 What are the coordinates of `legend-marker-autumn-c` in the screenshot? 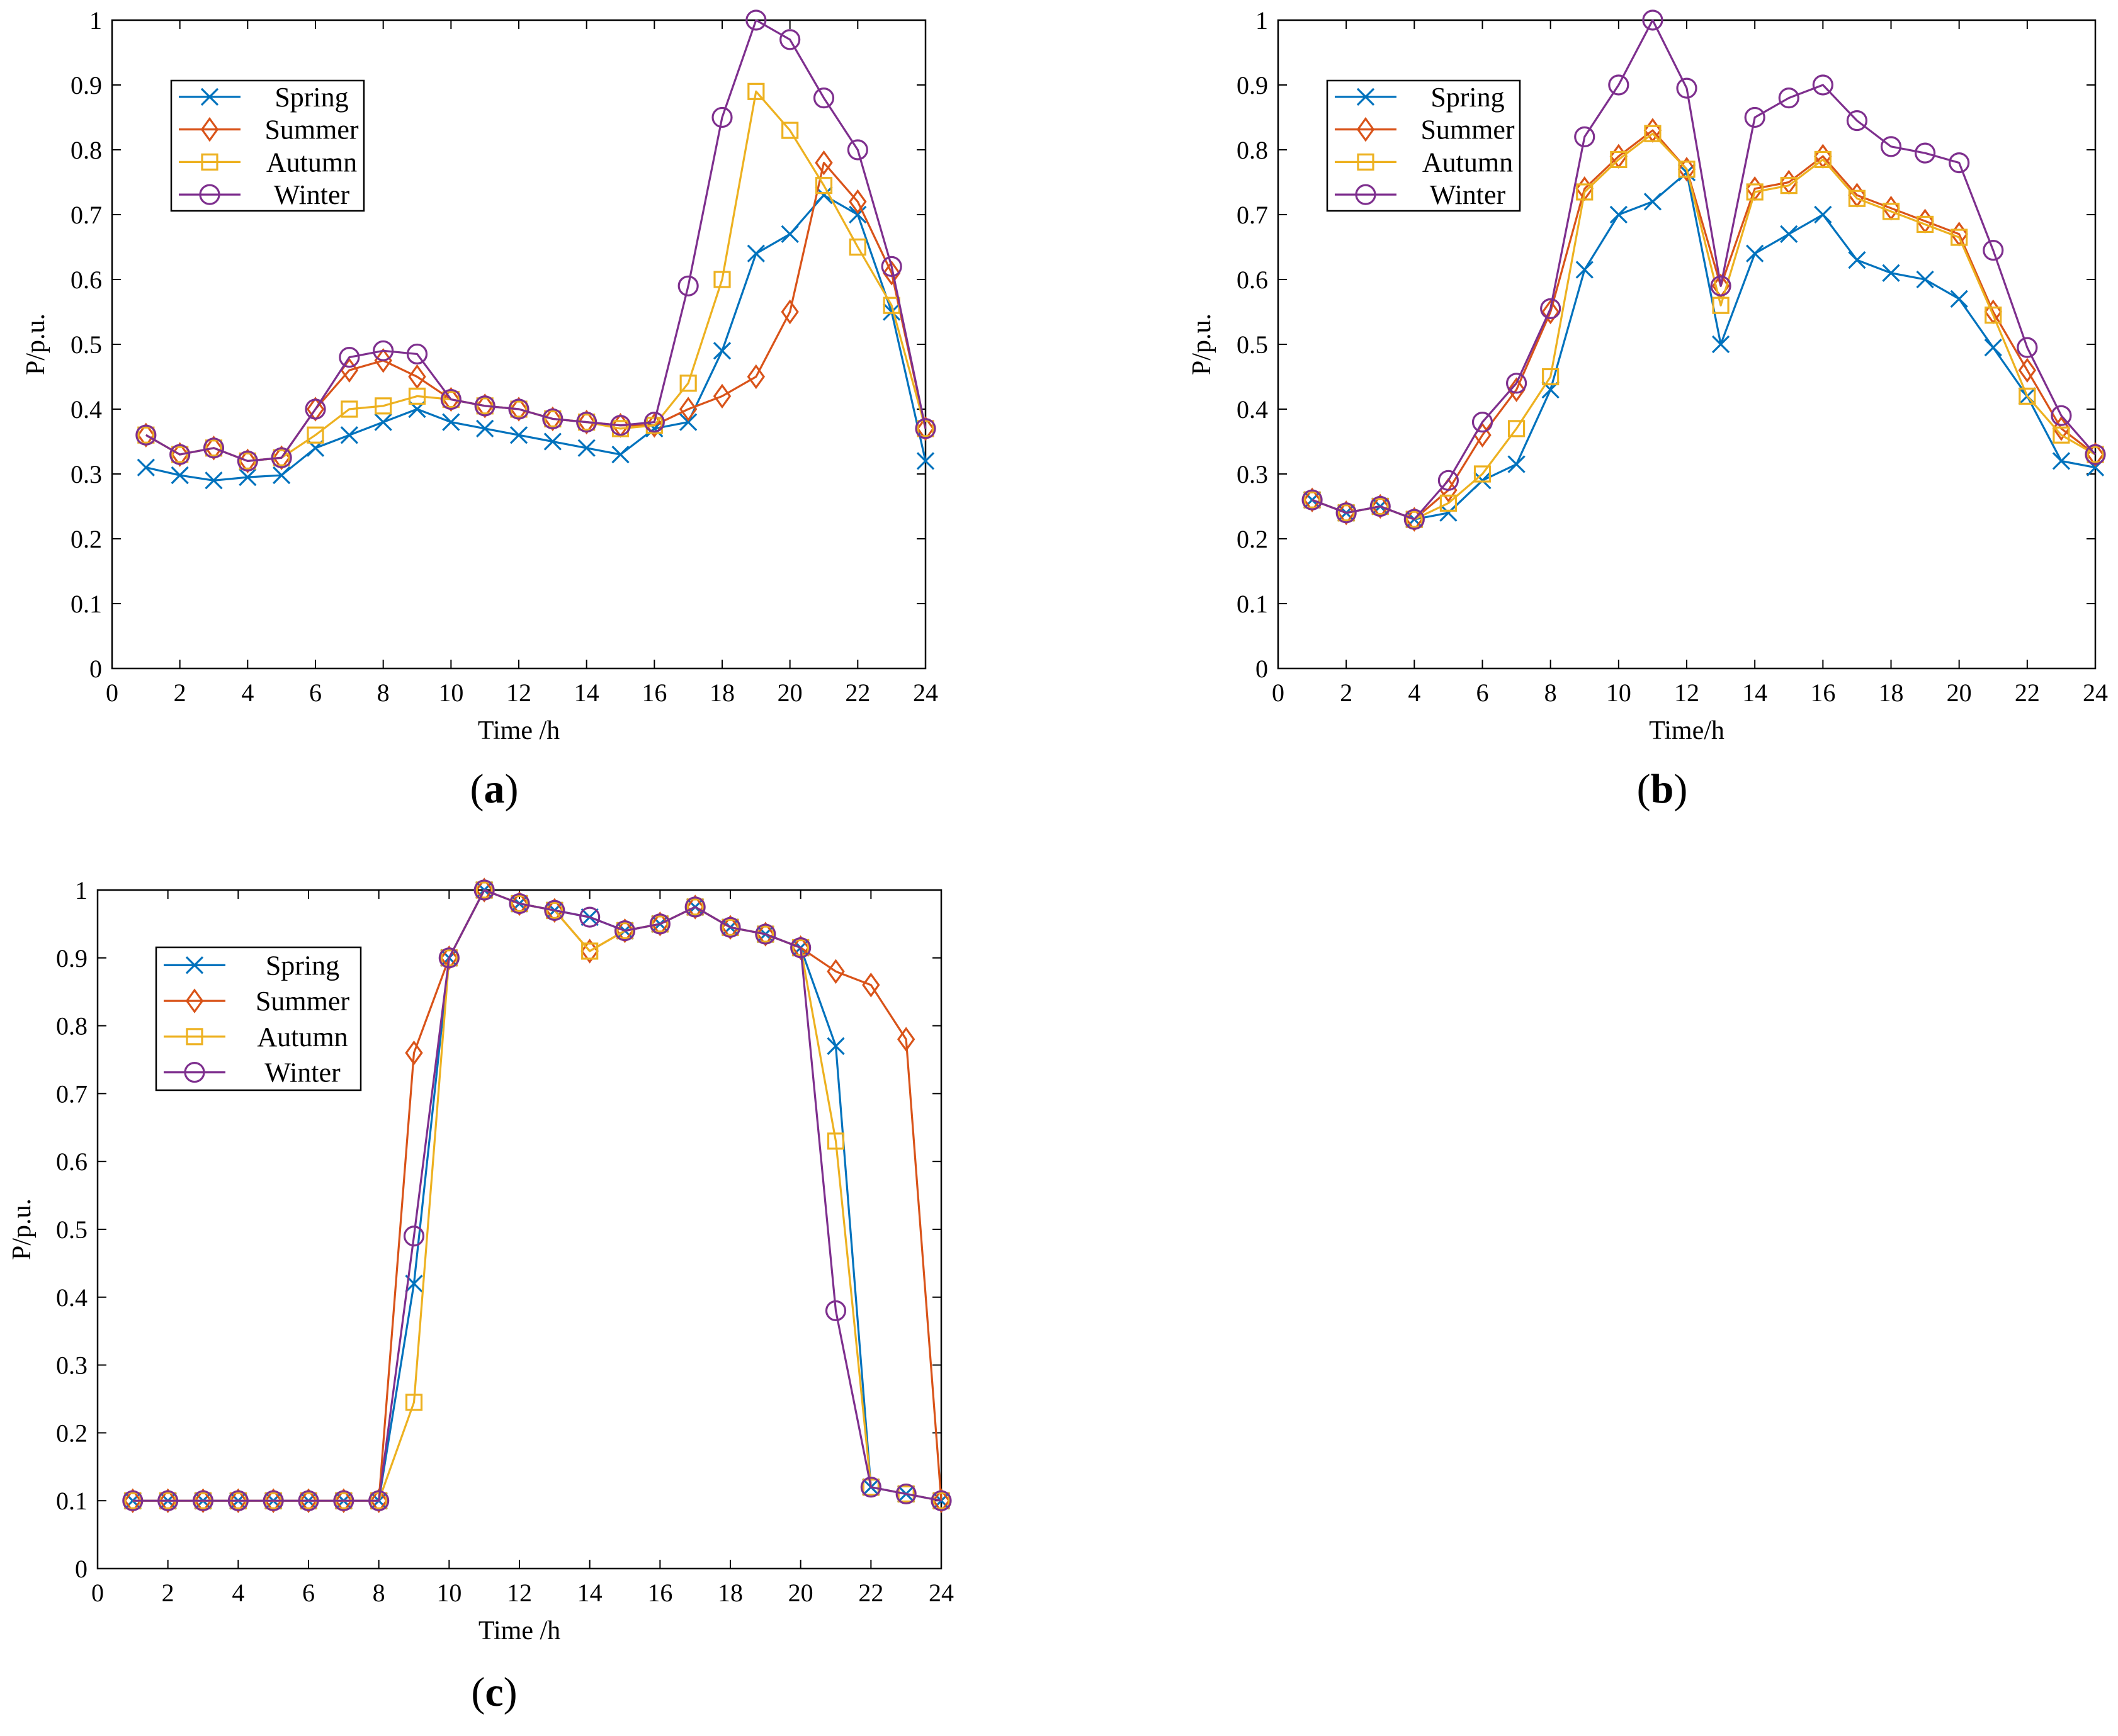 It's located at (194, 1037).